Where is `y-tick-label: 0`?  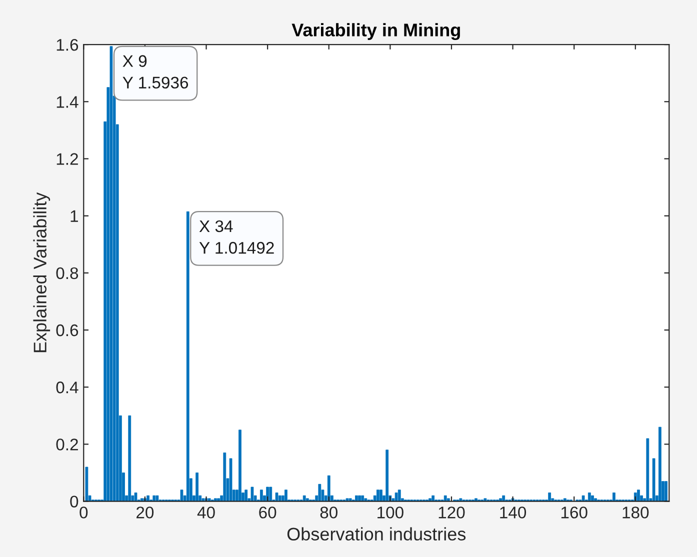
y-tick-label: 0 is located at coordinates (74, 502).